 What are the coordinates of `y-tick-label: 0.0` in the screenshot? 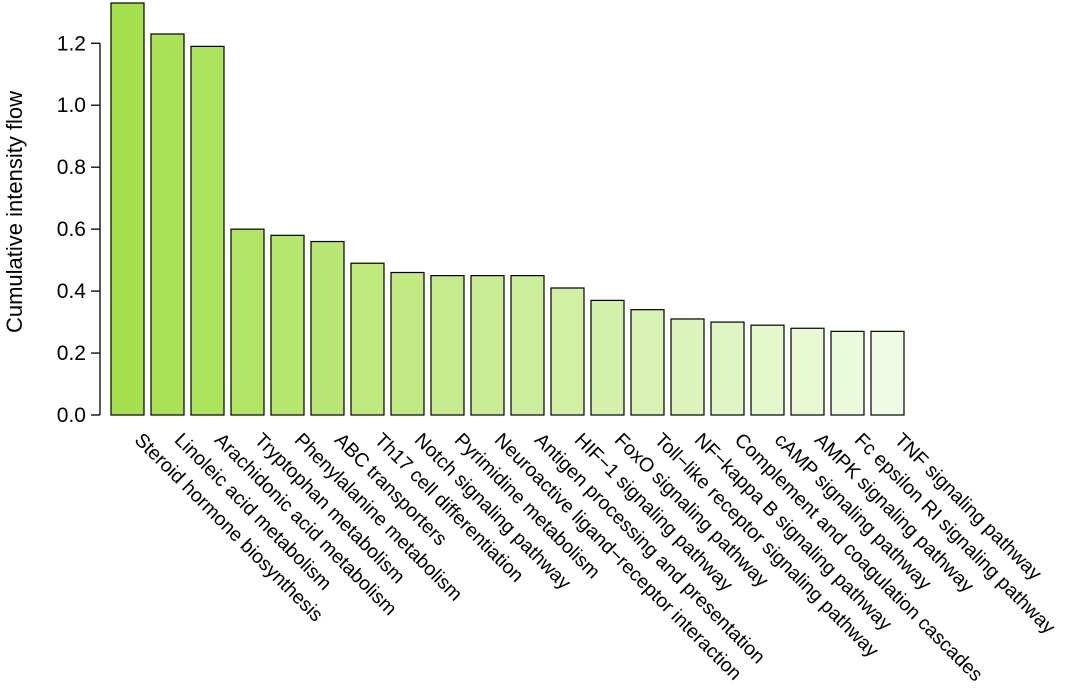 It's located at (71, 415).